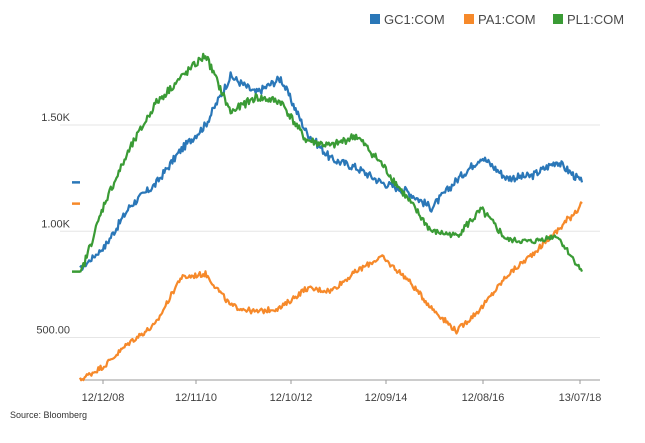  Describe the element at coordinates (375, 19) in the screenshot. I see `legend-swatch-gc1` at that location.